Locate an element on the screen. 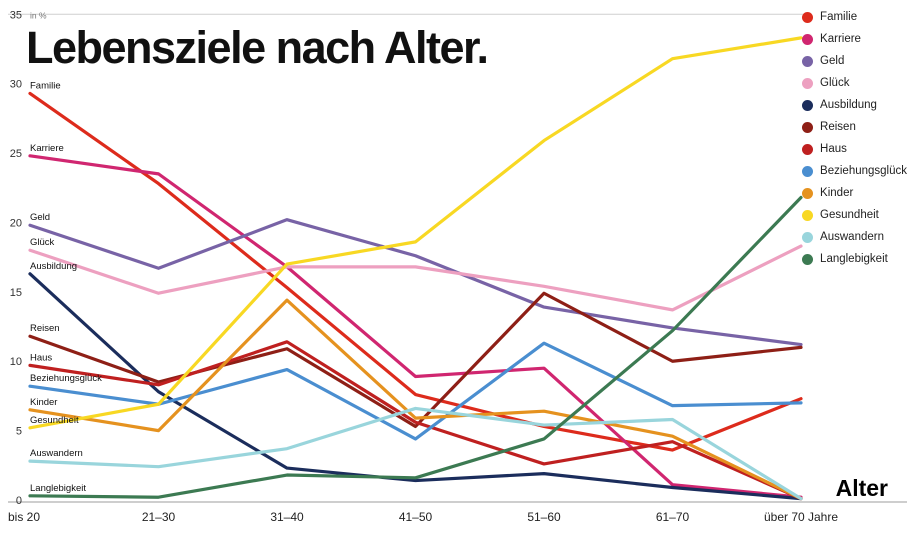  x-tick-label-uber-70-jahre: über 70 Jahre is located at coordinates (801, 517).